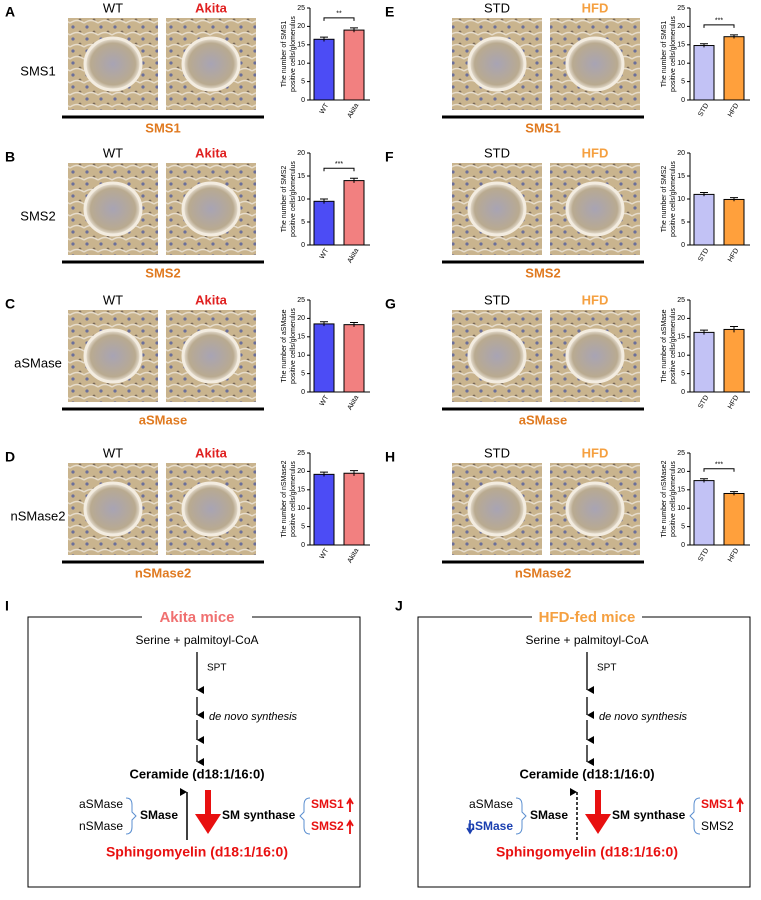 This screenshot has width=761, height=900. I want to click on up-arrow, so click(740, 804).